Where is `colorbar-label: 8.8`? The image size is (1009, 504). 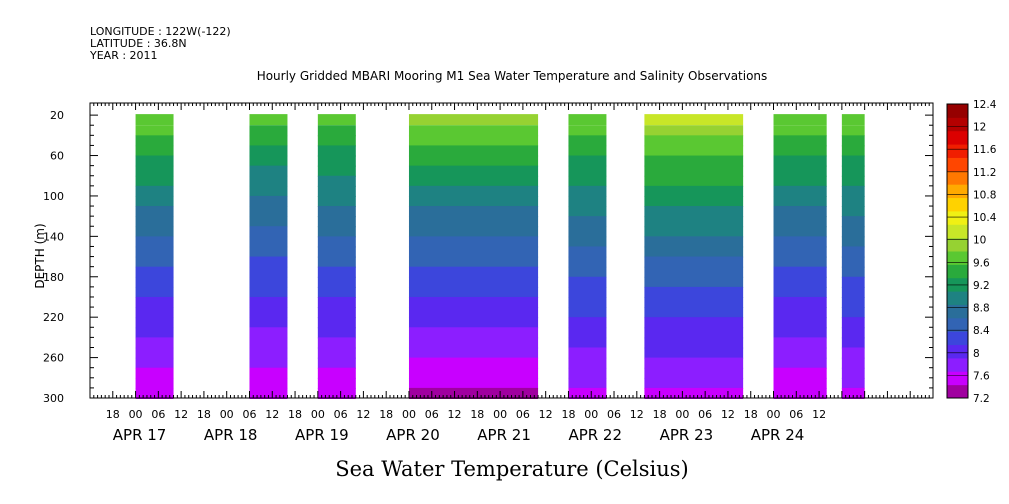
colorbar-label: 8.8 is located at coordinates (981, 309).